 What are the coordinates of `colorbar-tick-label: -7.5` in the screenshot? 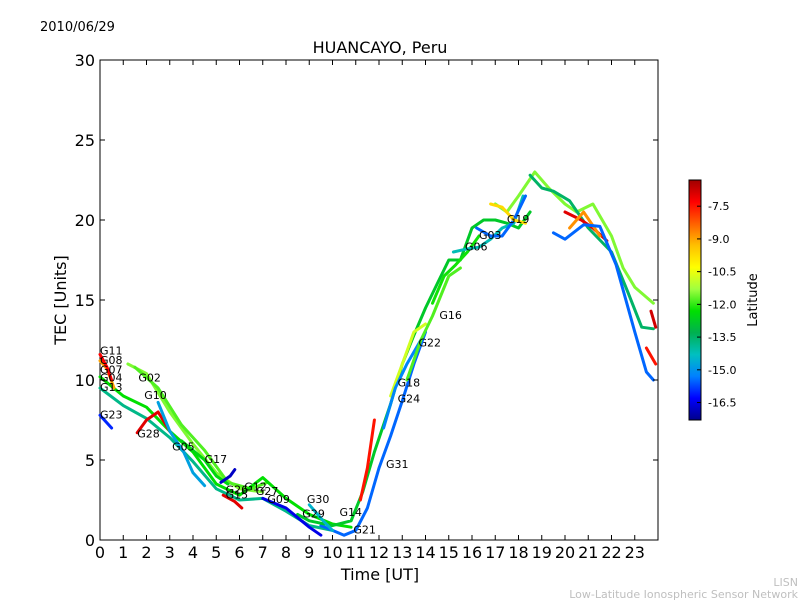 It's located at (718, 206).